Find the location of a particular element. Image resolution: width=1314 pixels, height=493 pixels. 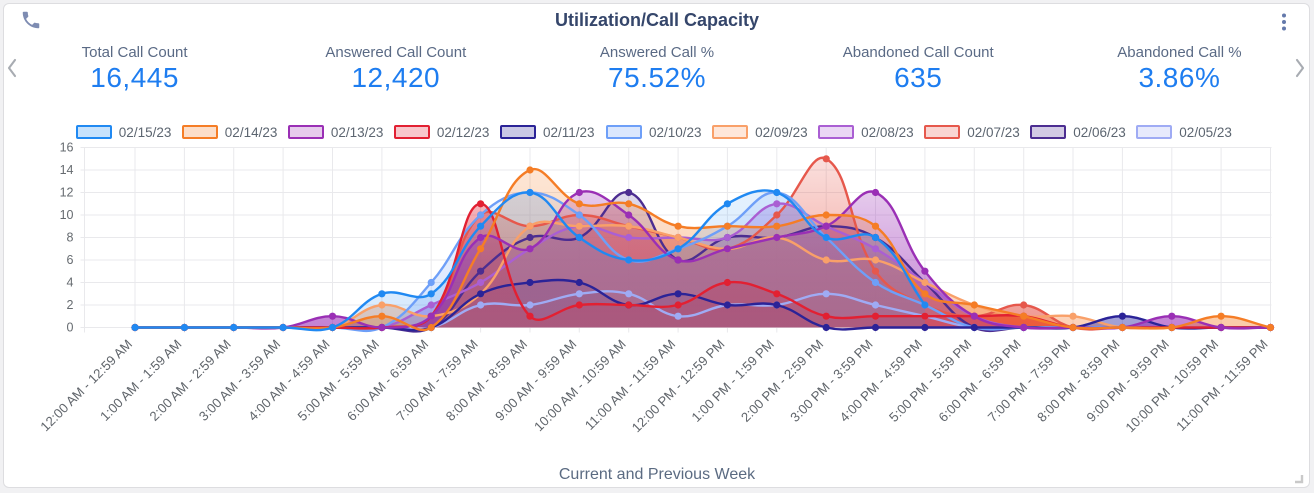

svg-text: 8:00 PM - 8:59 PM is located at coordinates (1078, 381).